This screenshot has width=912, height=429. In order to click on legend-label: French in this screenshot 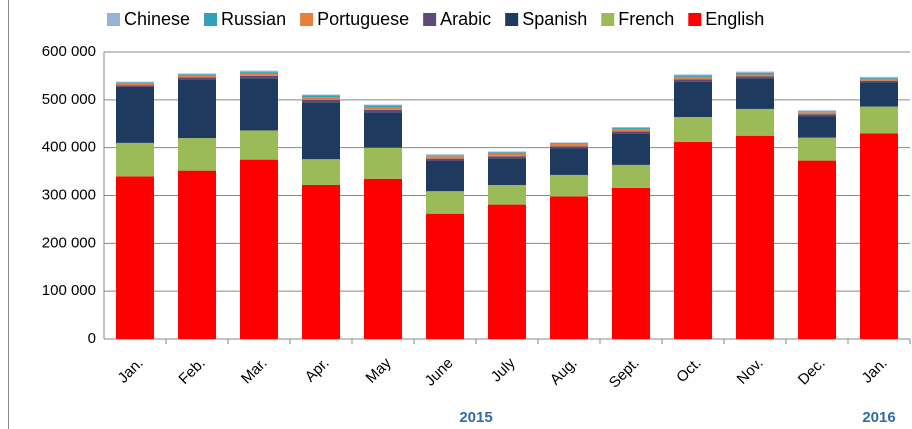, I will do `click(646, 19)`.